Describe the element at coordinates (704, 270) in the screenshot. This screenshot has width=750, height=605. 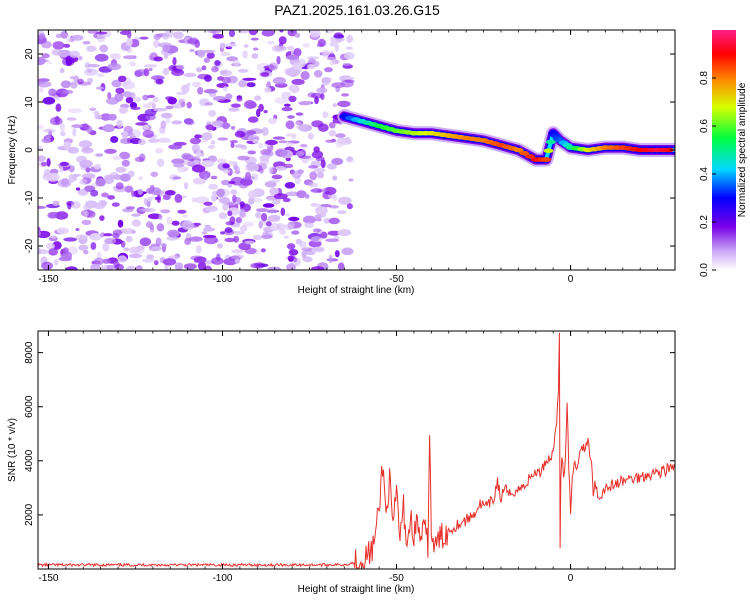
I see `colorbar-tick-label: 0.0` at that location.